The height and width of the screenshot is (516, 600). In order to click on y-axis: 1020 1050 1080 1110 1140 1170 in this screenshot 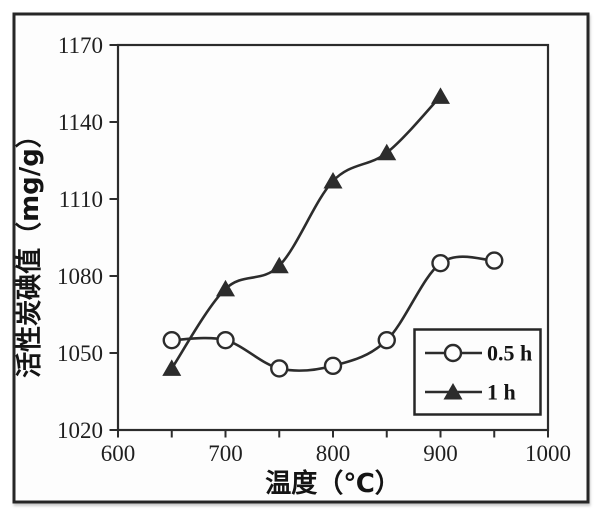, I will do `click(87, 238)`.